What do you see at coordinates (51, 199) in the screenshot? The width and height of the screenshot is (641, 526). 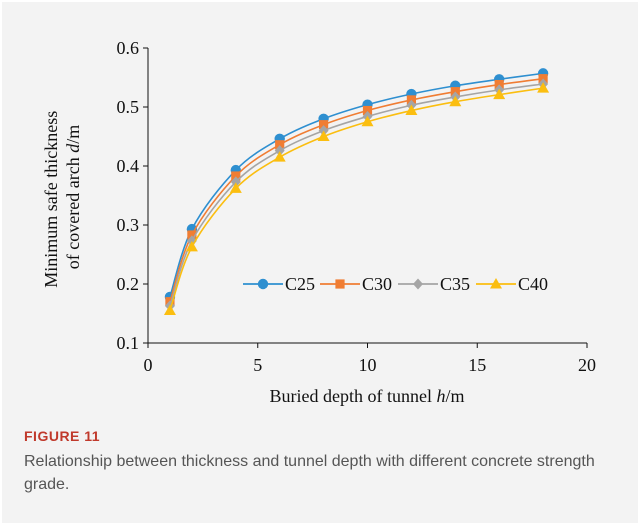 I see `y-axis-label-line1: Minimum safe thickness` at bounding box center [51, 199].